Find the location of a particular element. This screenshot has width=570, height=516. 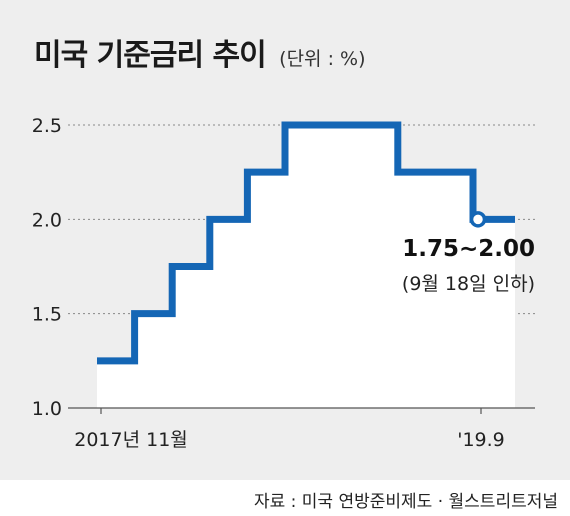

y-tick-label: 2.5 is located at coordinates (47, 126).